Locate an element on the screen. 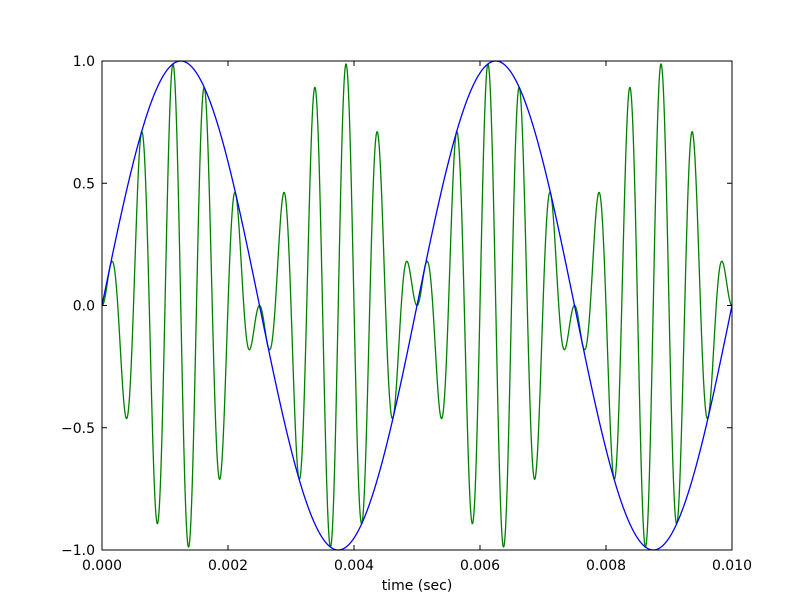 This screenshot has height=612, width=812. y-tick-label: 0.0 is located at coordinates (84, 307).